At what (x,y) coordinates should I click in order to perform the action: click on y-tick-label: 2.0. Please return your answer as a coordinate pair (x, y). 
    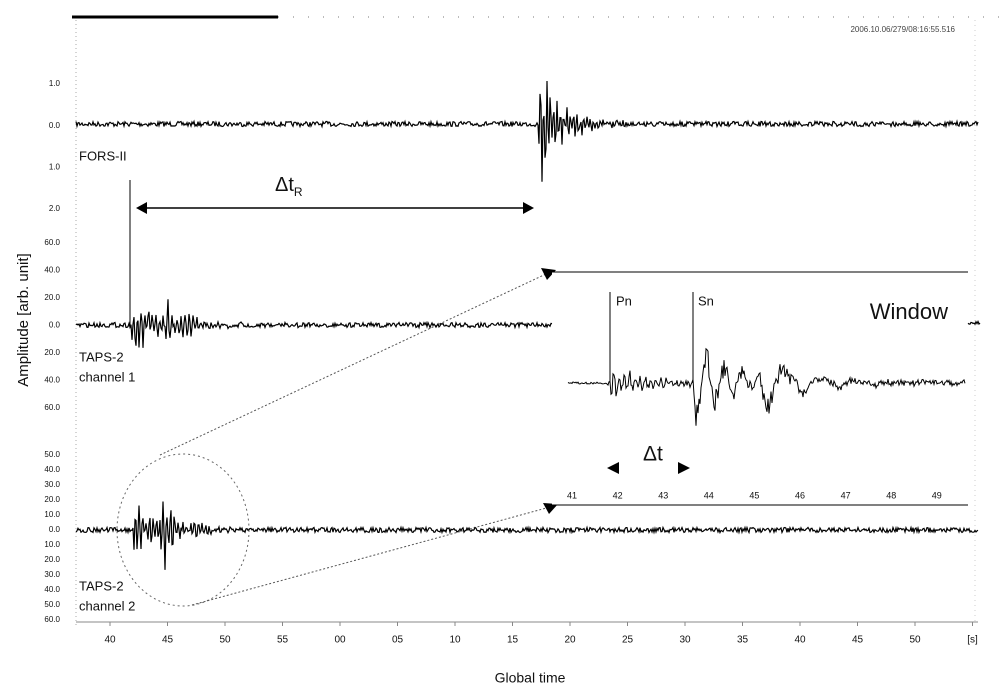
    Looking at the image, I should click on (55, 208).